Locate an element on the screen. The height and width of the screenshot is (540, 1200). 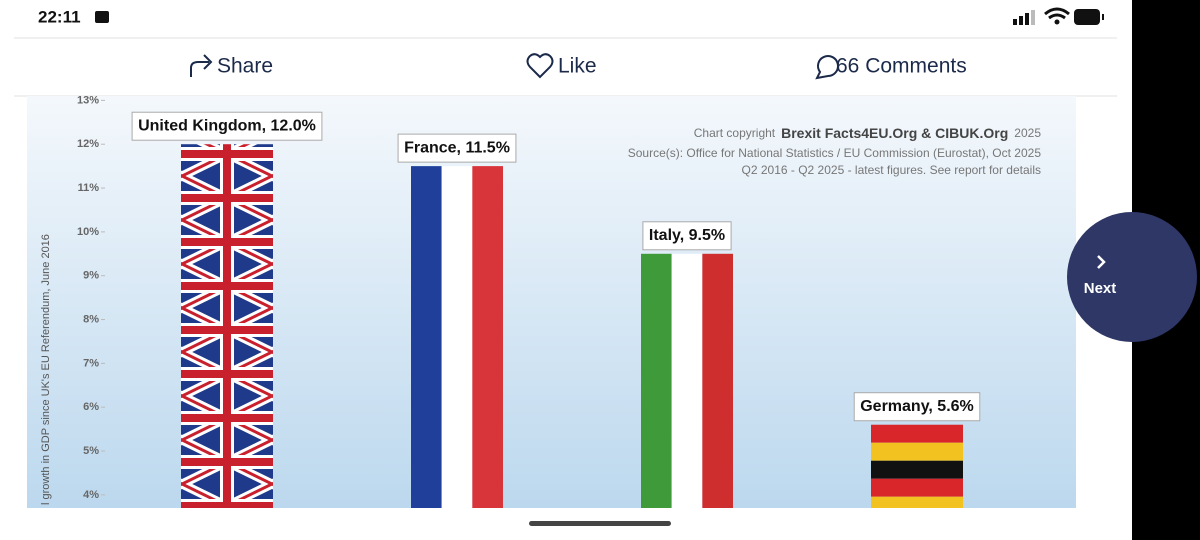
y-tick-label: 5% is located at coordinates (91, 451).